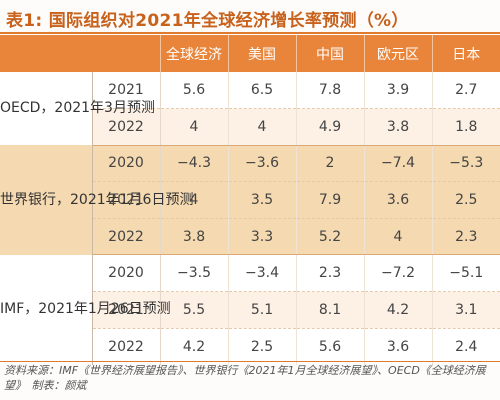 Image resolution: width=500 pixels, height=400 pixels. Describe the element at coordinates (193, 53) in the screenshot. I see `column-header: 全球经济` at that location.